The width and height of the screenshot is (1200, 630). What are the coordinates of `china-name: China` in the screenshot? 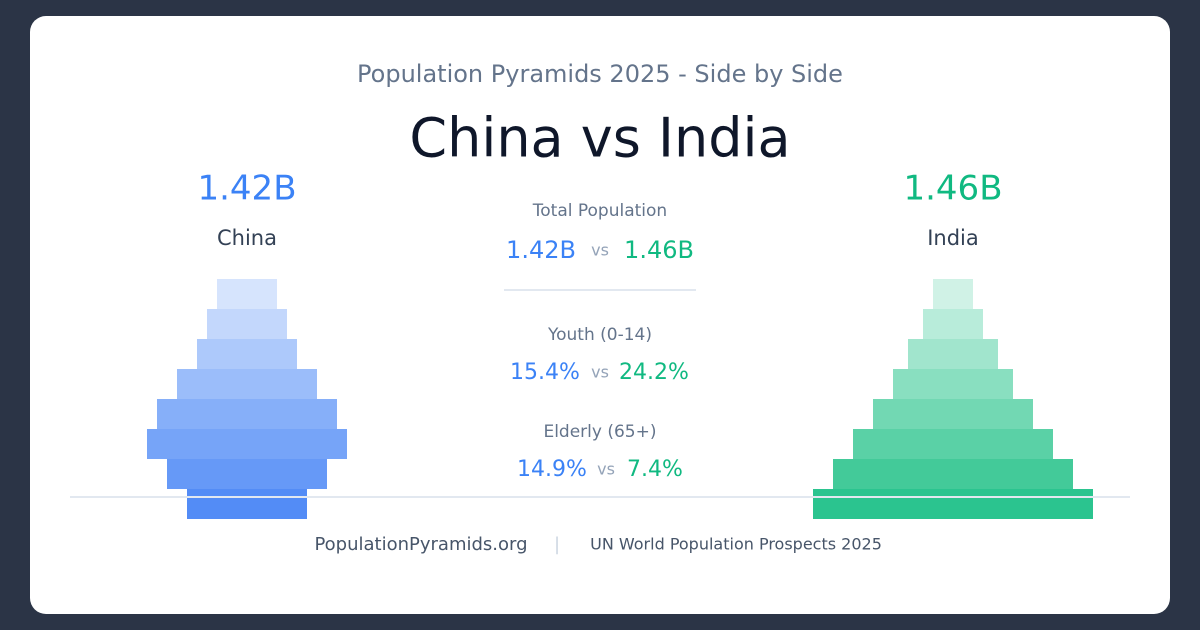 It's located at (247, 238).